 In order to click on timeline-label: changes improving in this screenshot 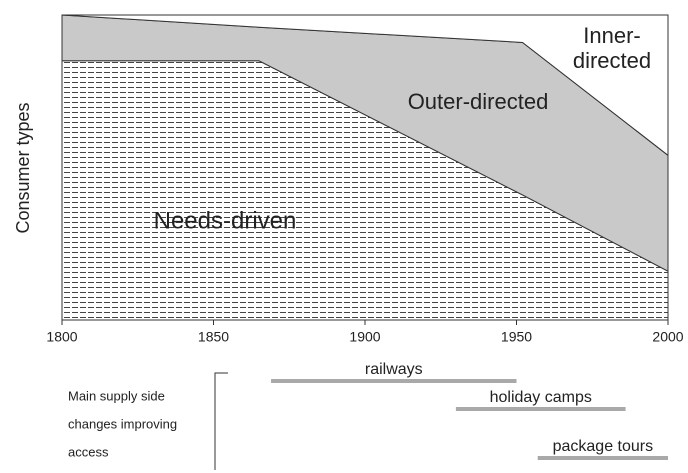, I will do `click(122, 423)`.